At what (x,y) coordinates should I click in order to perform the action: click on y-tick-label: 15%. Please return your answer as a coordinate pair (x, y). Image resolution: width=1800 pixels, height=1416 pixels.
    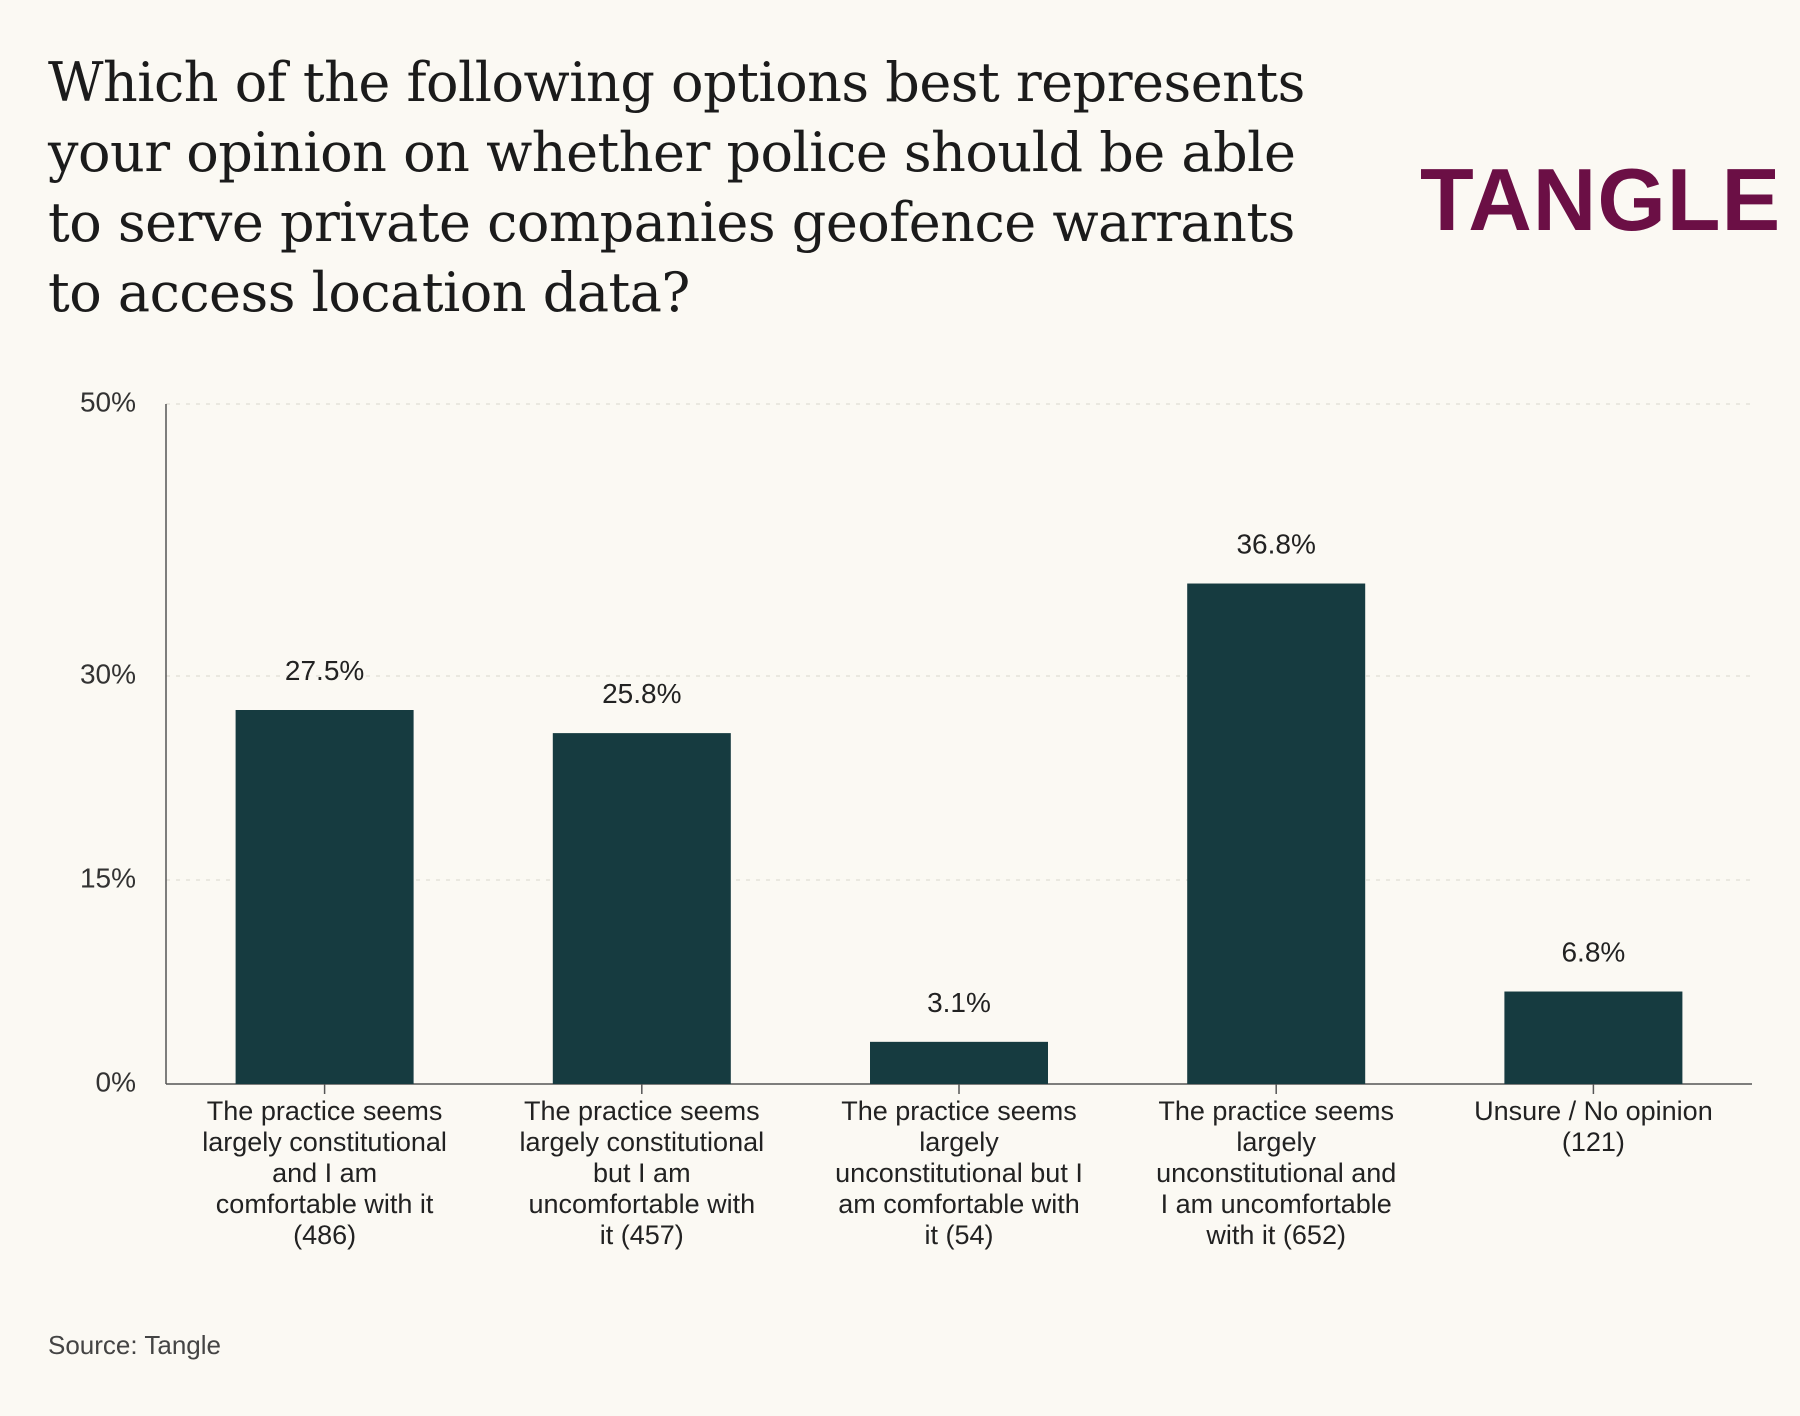
    Looking at the image, I should click on (108, 877).